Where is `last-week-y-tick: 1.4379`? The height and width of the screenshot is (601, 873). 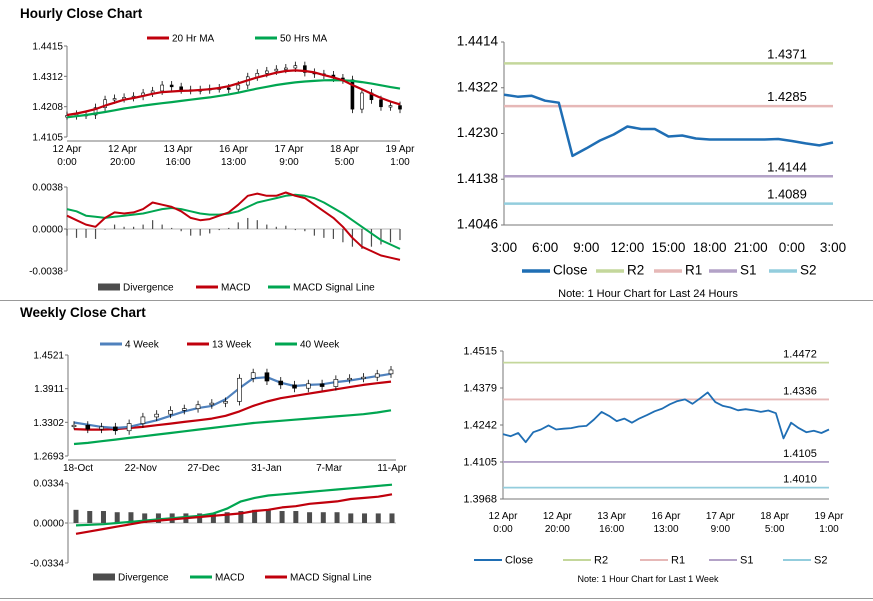
last-week-y-tick: 1.4379 is located at coordinates (480, 389).